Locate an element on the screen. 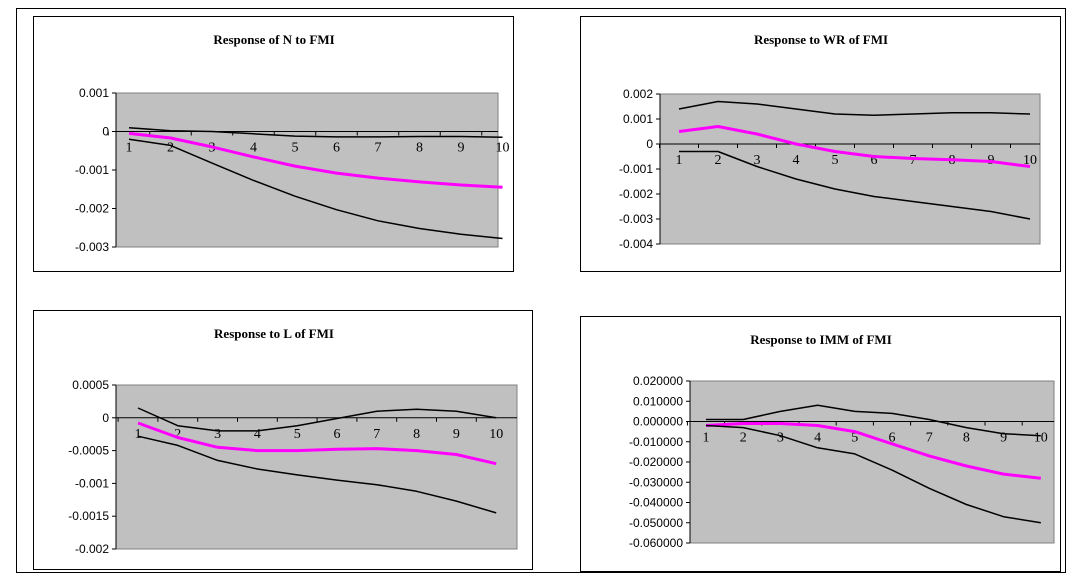 Image resolution: width=1072 pixels, height=576 pixels. chart-title: Response of N to FMI is located at coordinates (273, 39).